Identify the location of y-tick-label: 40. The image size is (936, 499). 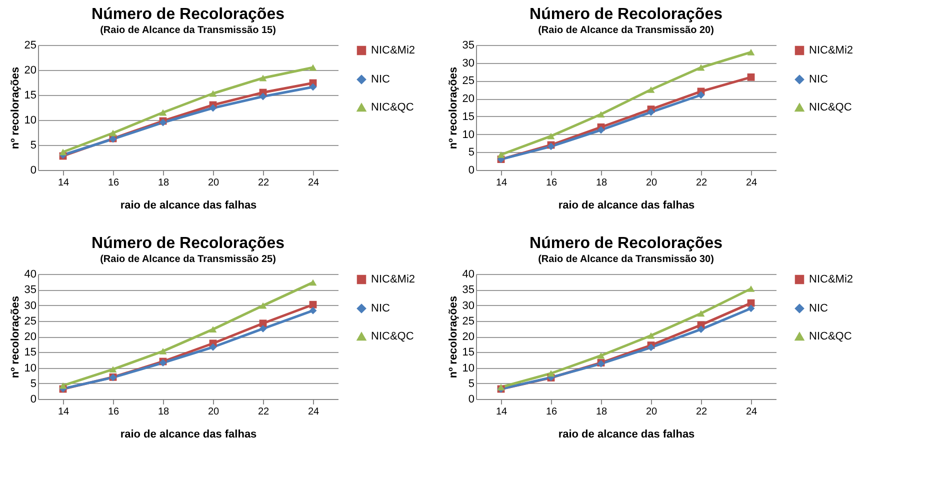
(468, 274).